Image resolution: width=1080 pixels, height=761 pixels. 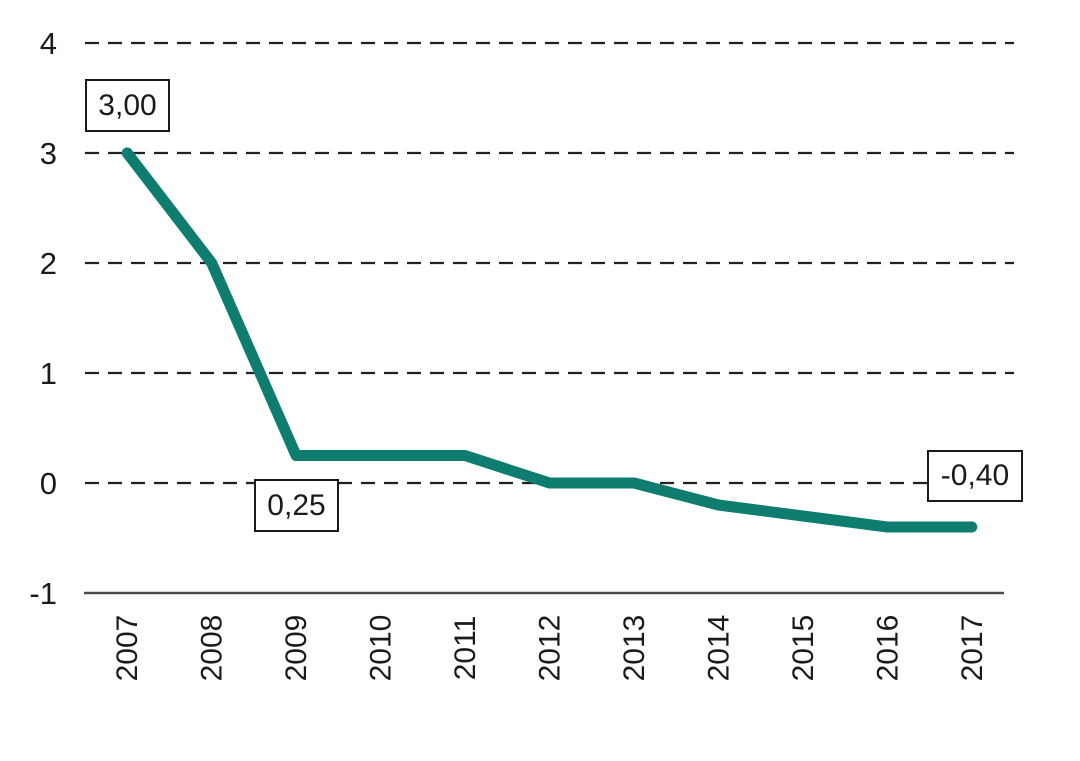 What do you see at coordinates (43, 593) in the screenshot?
I see `ytick-label--1: -1` at bounding box center [43, 593].